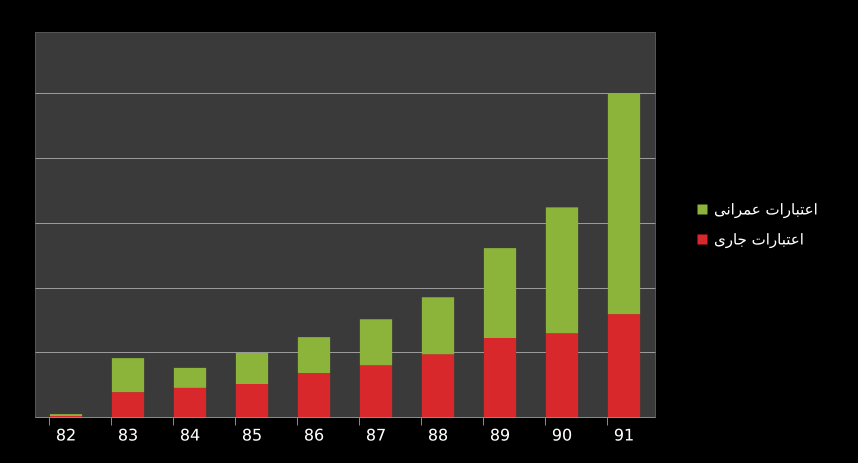  What do you see at coordinates (500, 435) in the screenshot?
I see `x-tick-label: 89` at bounding box center [500, 435].